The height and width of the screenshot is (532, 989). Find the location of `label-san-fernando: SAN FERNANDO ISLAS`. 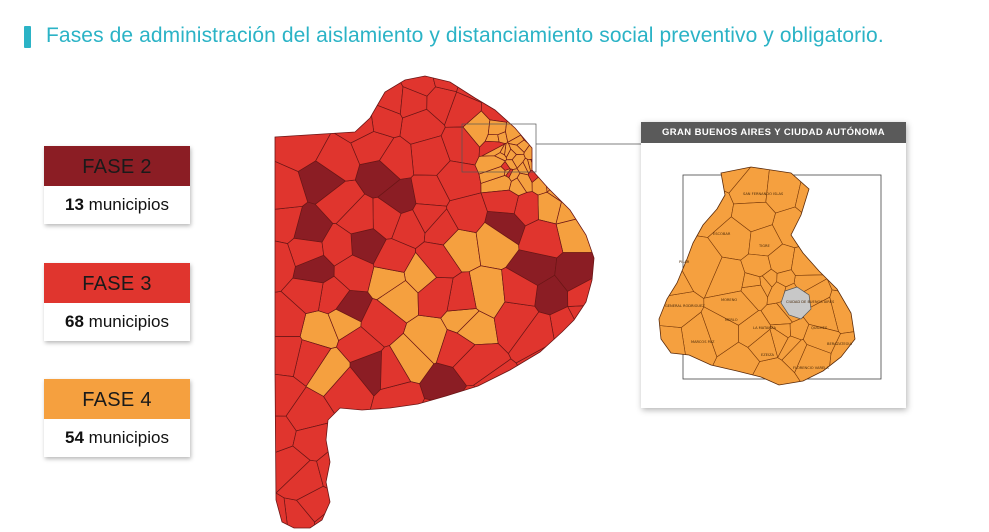

label-san-fernando: SAN FERNANDO ISLAS is located at coordinates (763, 194).